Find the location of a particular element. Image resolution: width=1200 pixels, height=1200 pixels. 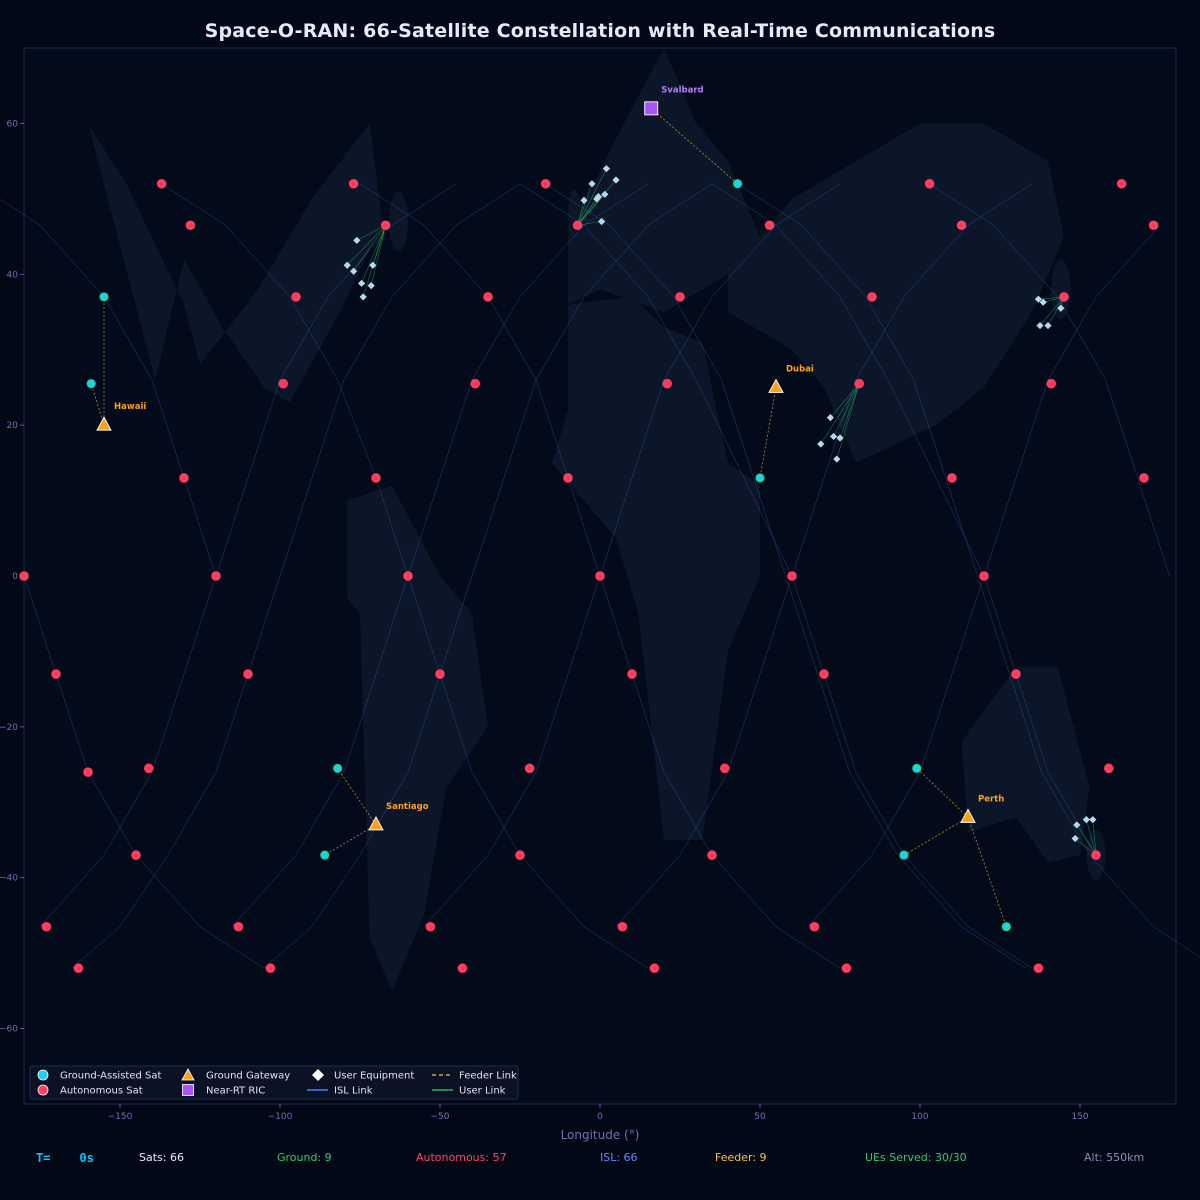

gateway-marker is located at coordinates (968, 815).